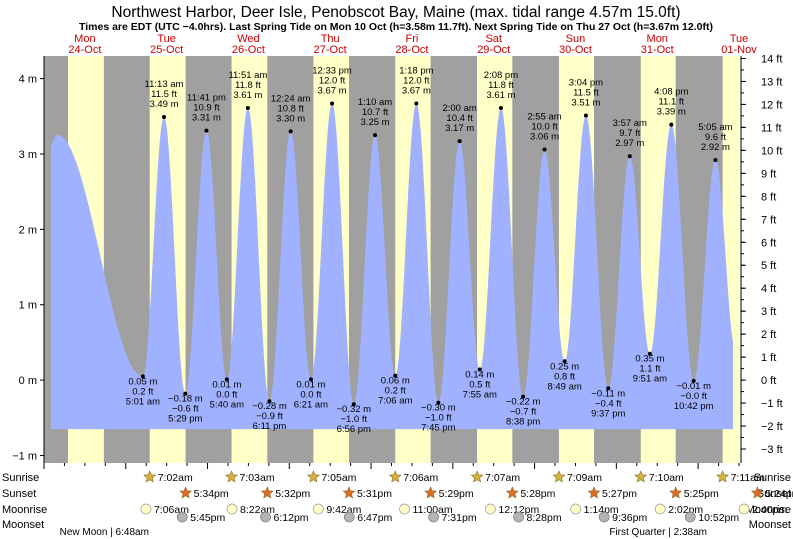  I want to click on tide-label: 3.31 m, so click(206, 118).